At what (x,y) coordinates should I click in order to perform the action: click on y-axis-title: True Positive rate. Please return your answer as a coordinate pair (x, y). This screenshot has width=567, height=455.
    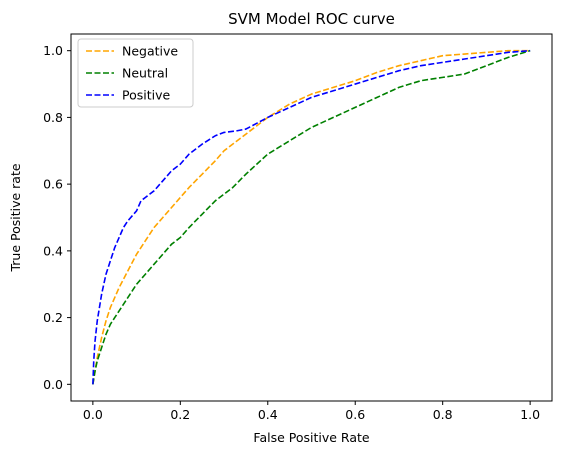
    Looking at the image, I should click on (15, 217).